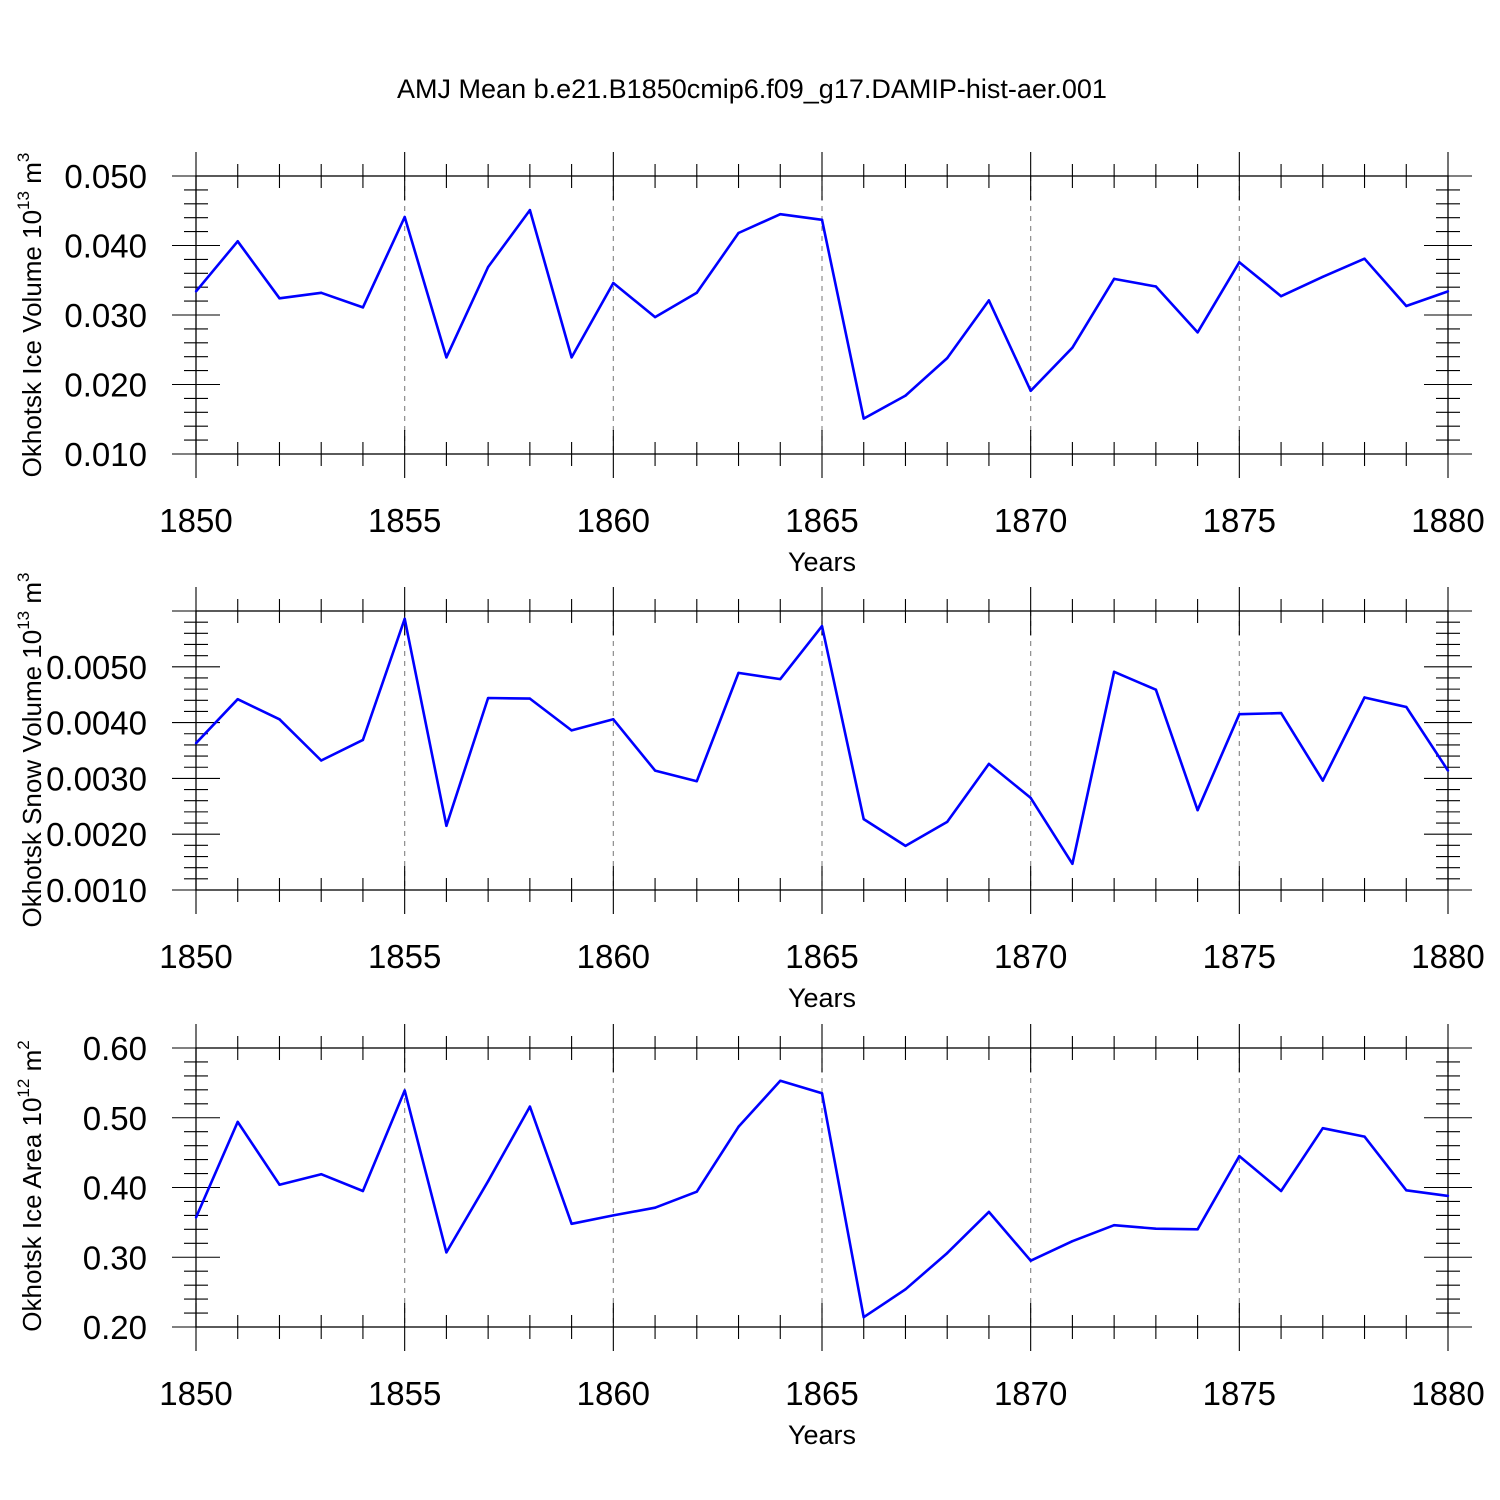  Describe the element at coordinates (1030, 1393) in the screenshot. I see `x-tick-label: 1870` at that location.